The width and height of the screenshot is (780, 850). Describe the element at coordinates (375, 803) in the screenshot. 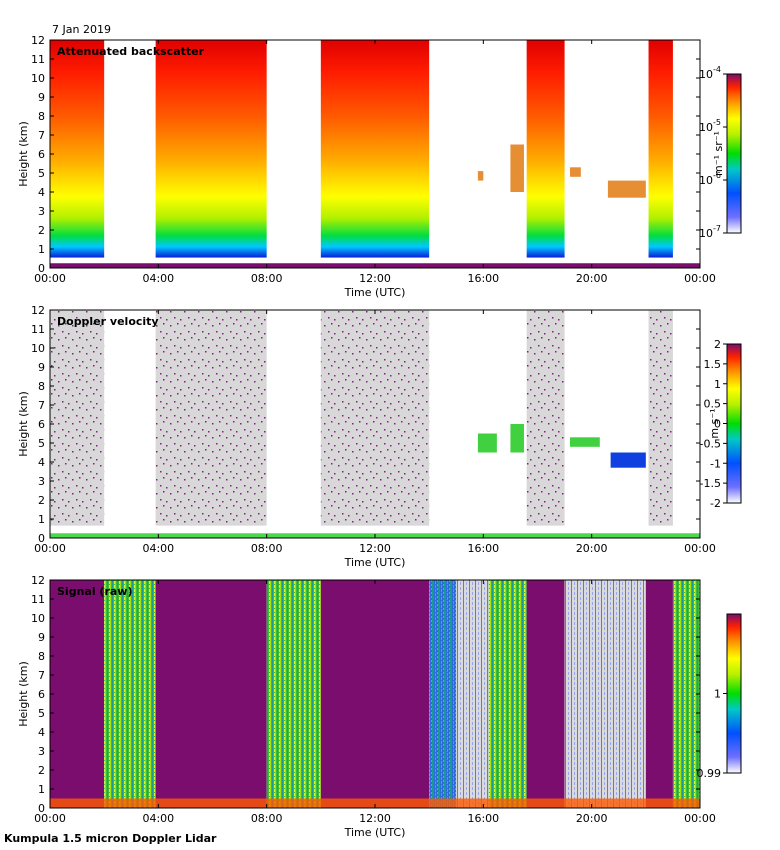

I see `signal-surface` at that location.